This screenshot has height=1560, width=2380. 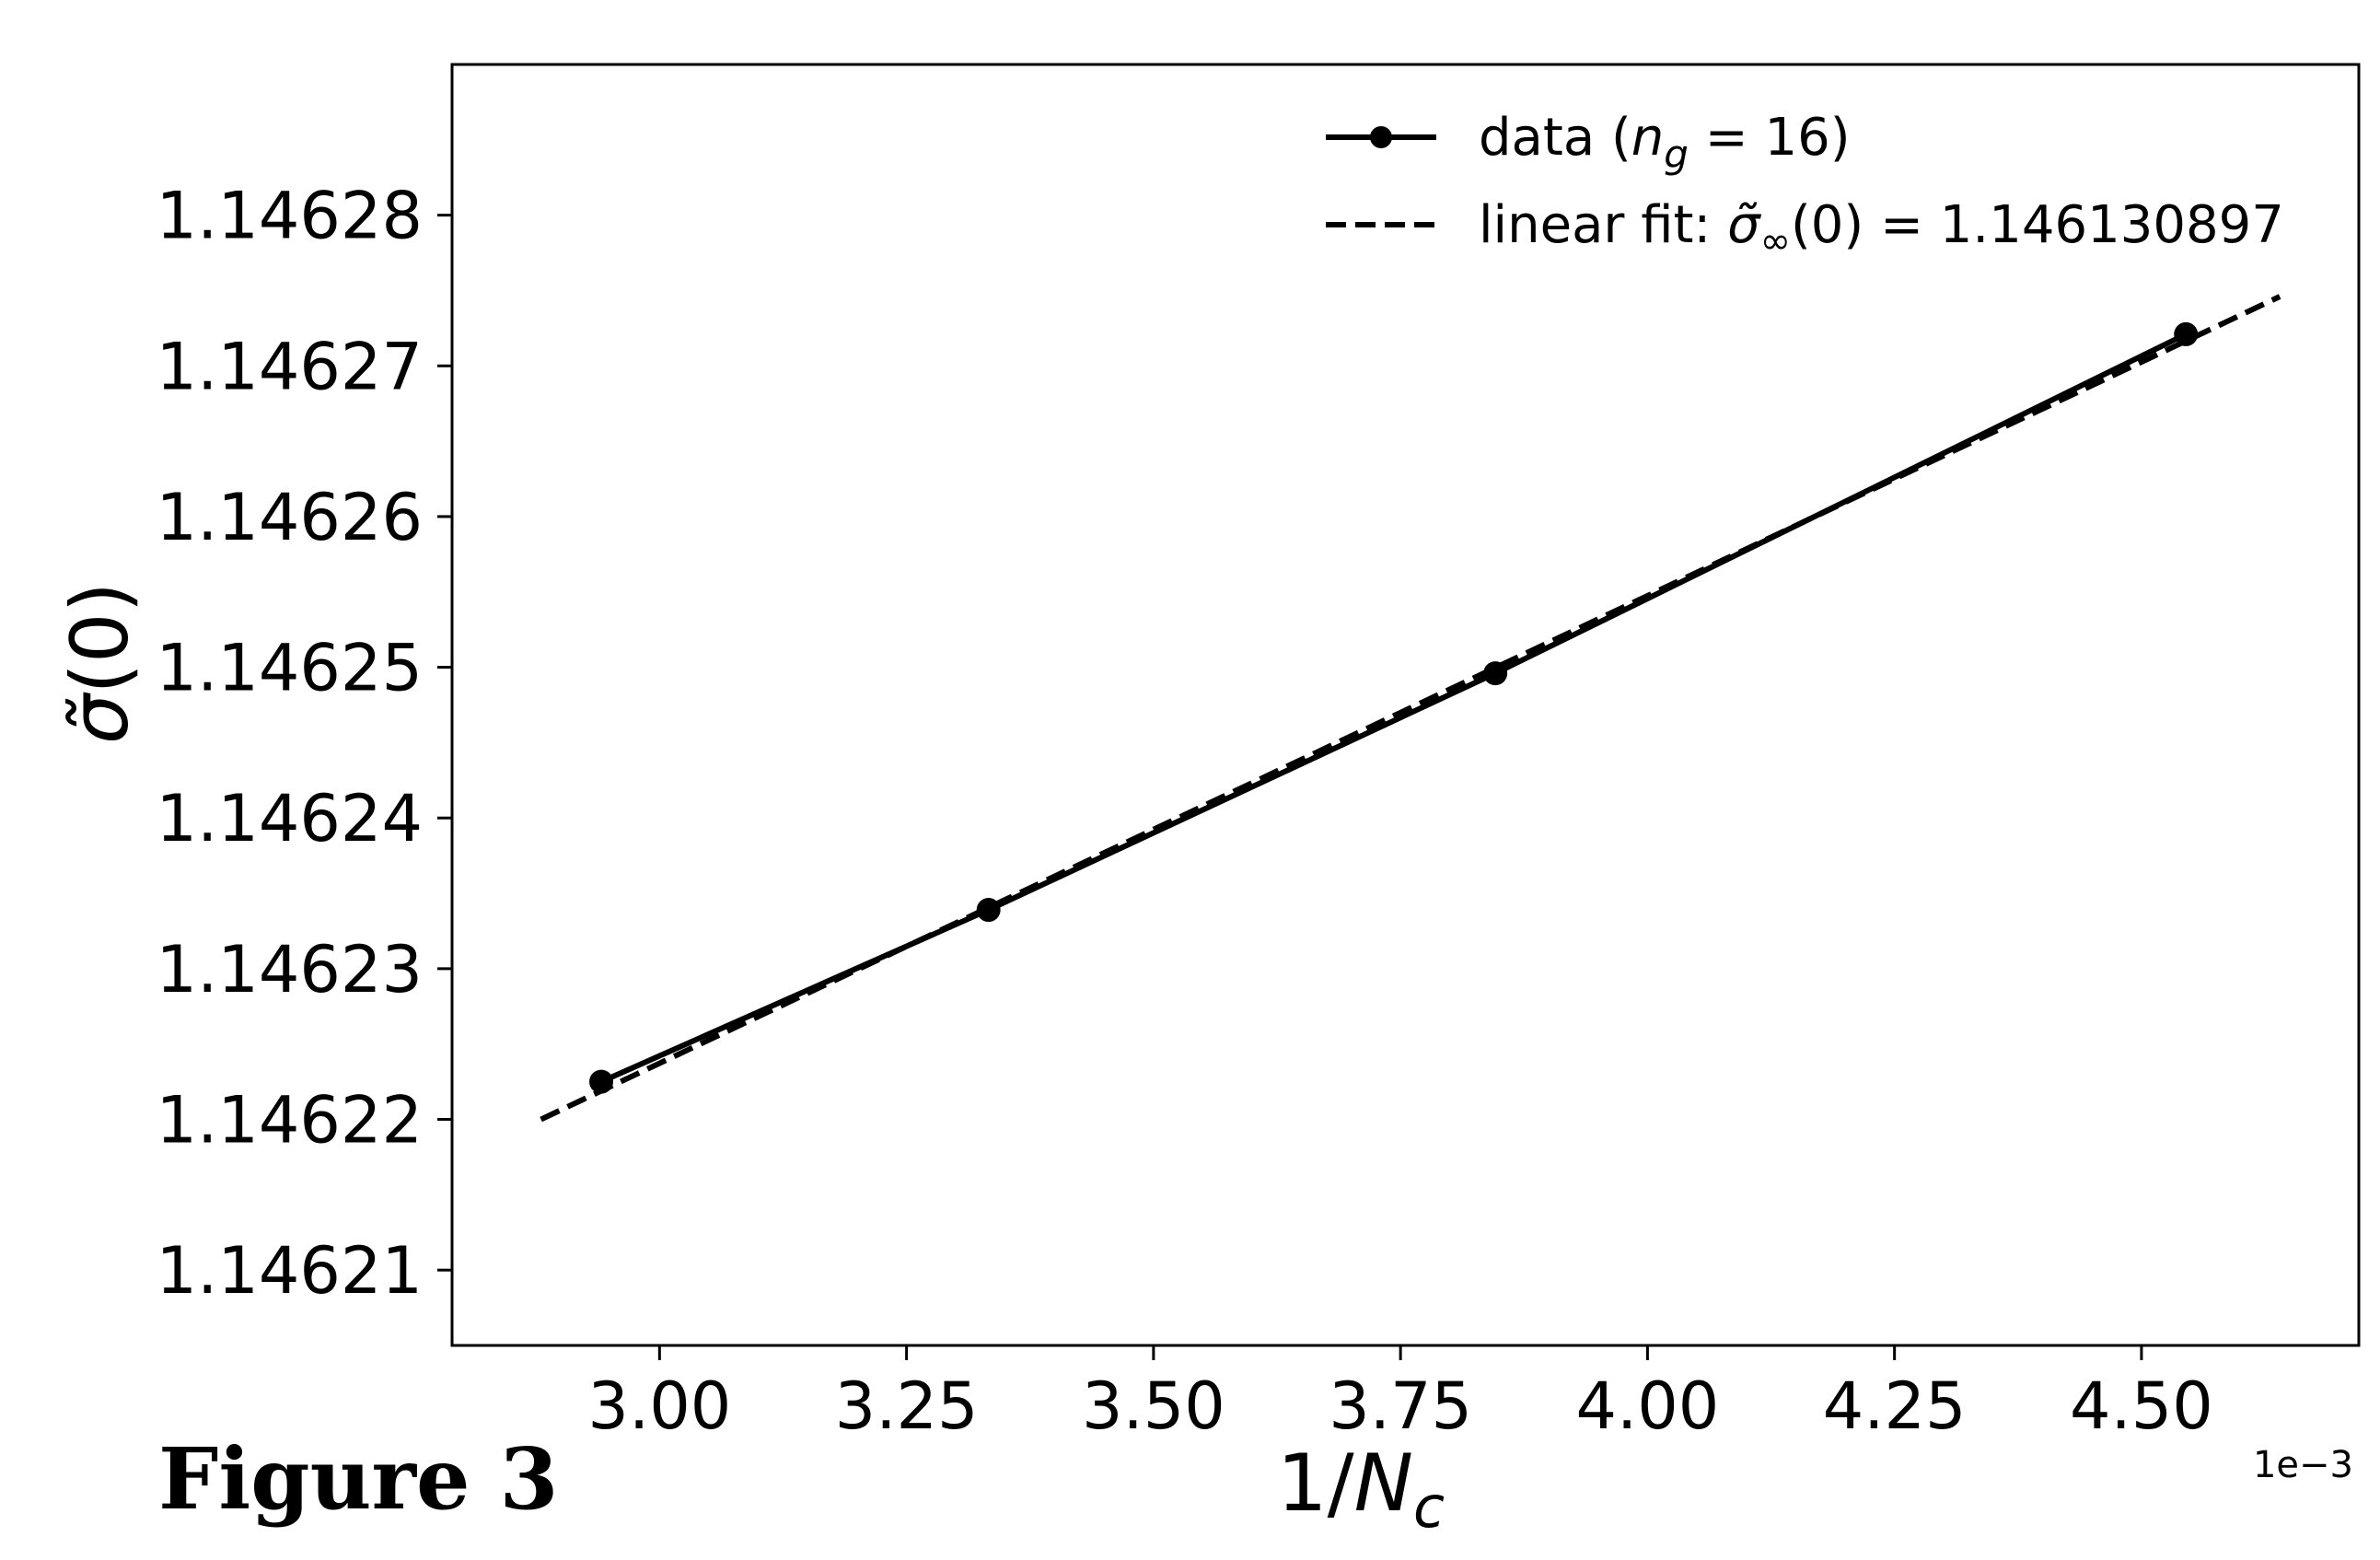 I want to click on figure-caption: Figure 3, so click(x=358, y=1479).